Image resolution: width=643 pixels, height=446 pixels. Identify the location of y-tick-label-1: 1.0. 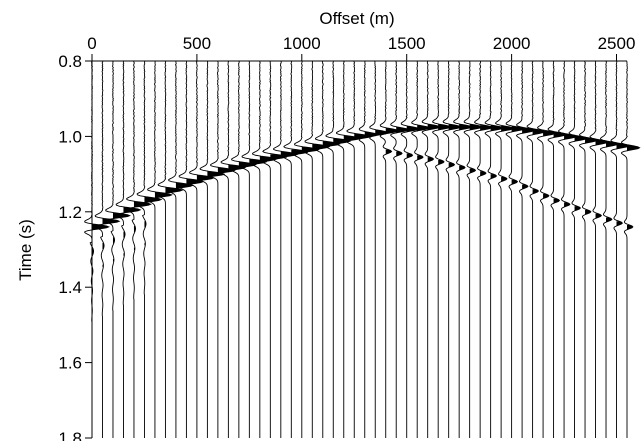
(70, 136).